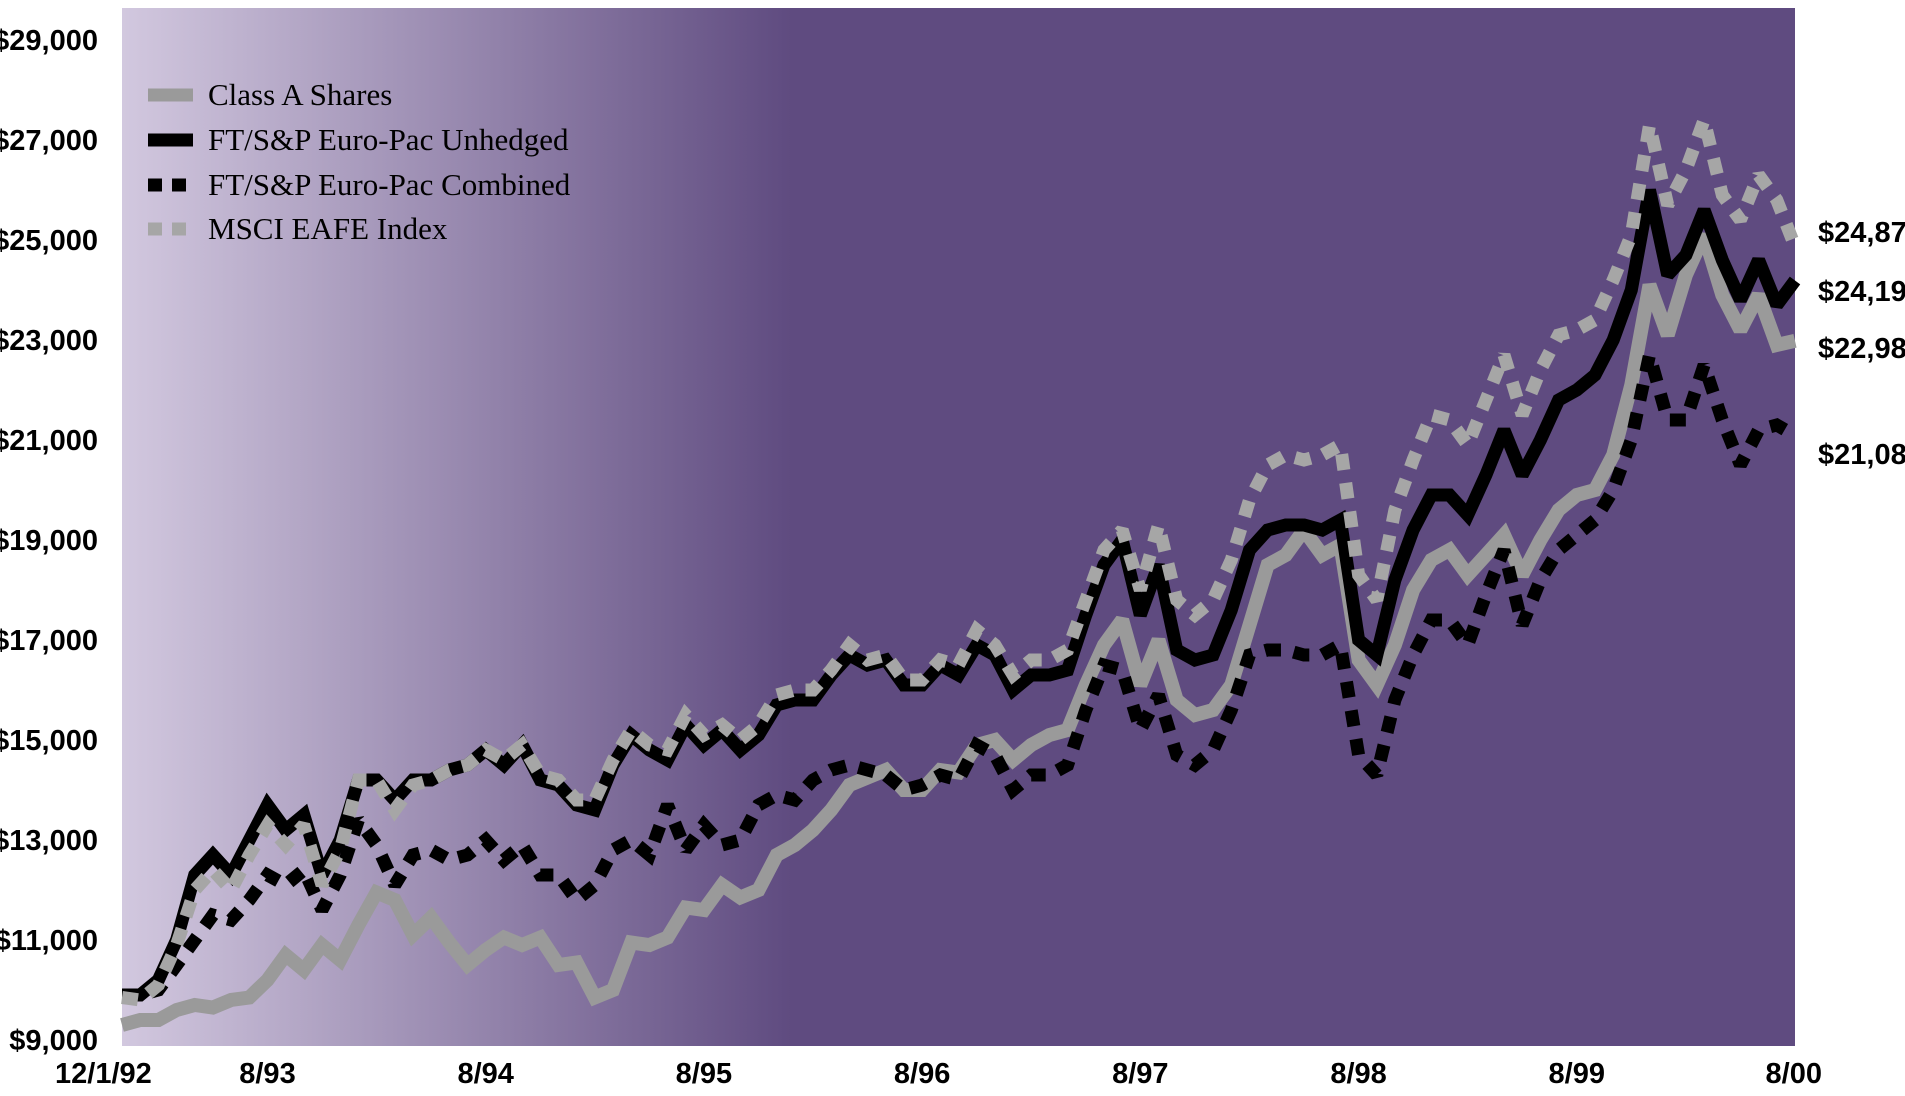 Image resolution: width=1905 pixels, height=1096 pixels. What do you see at coordinates (388, 139) in the screenshot?
I see `legend-label-ft-sp-euro-pac-unhedged: FT/S&P Euro-Pac Unhedged` at bounding box center [388, 139].